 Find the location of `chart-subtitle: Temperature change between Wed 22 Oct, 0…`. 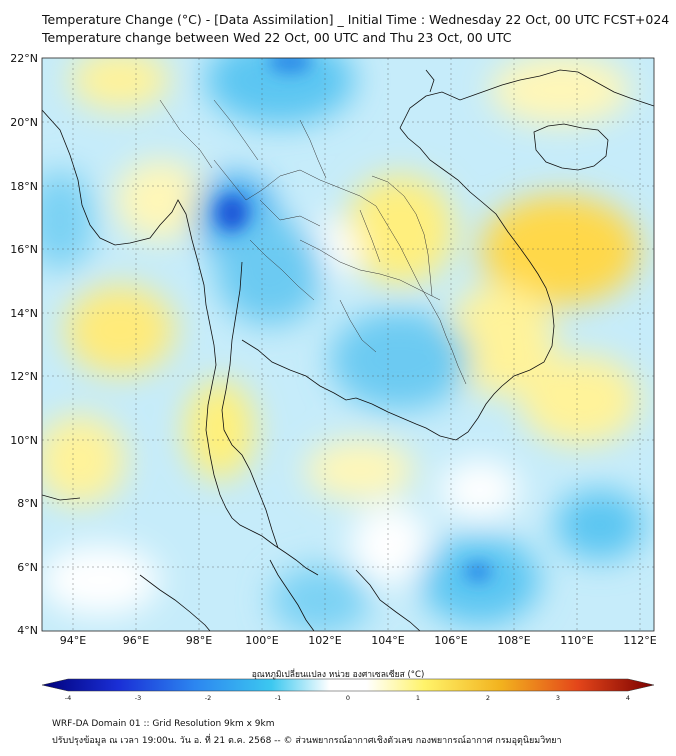

chart-subtitle: Temperature change between Wed 22 Oct, 0… is located at coordinates (277, 37).